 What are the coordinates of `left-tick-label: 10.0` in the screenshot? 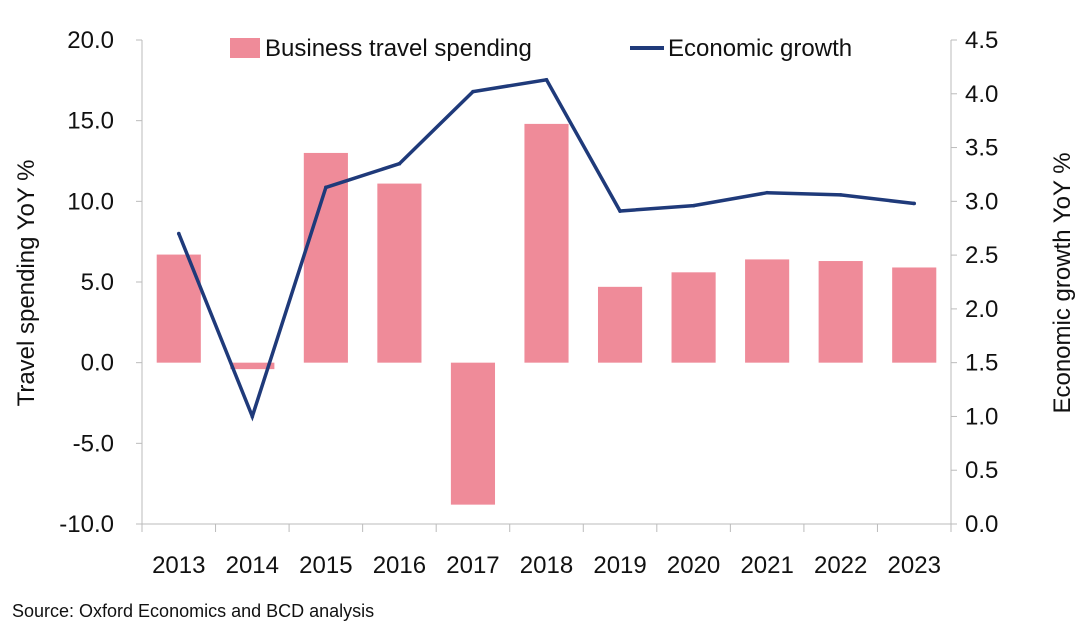 It's located at (90, 201).